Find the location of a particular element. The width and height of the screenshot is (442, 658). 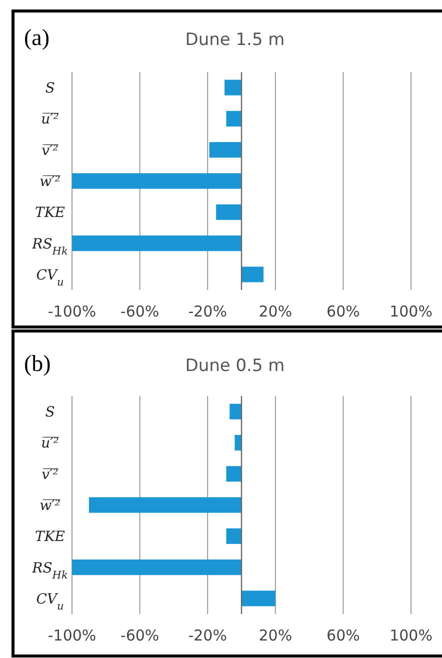

chart-title: Dune 0.5 m is located at coordinates (235, 366).